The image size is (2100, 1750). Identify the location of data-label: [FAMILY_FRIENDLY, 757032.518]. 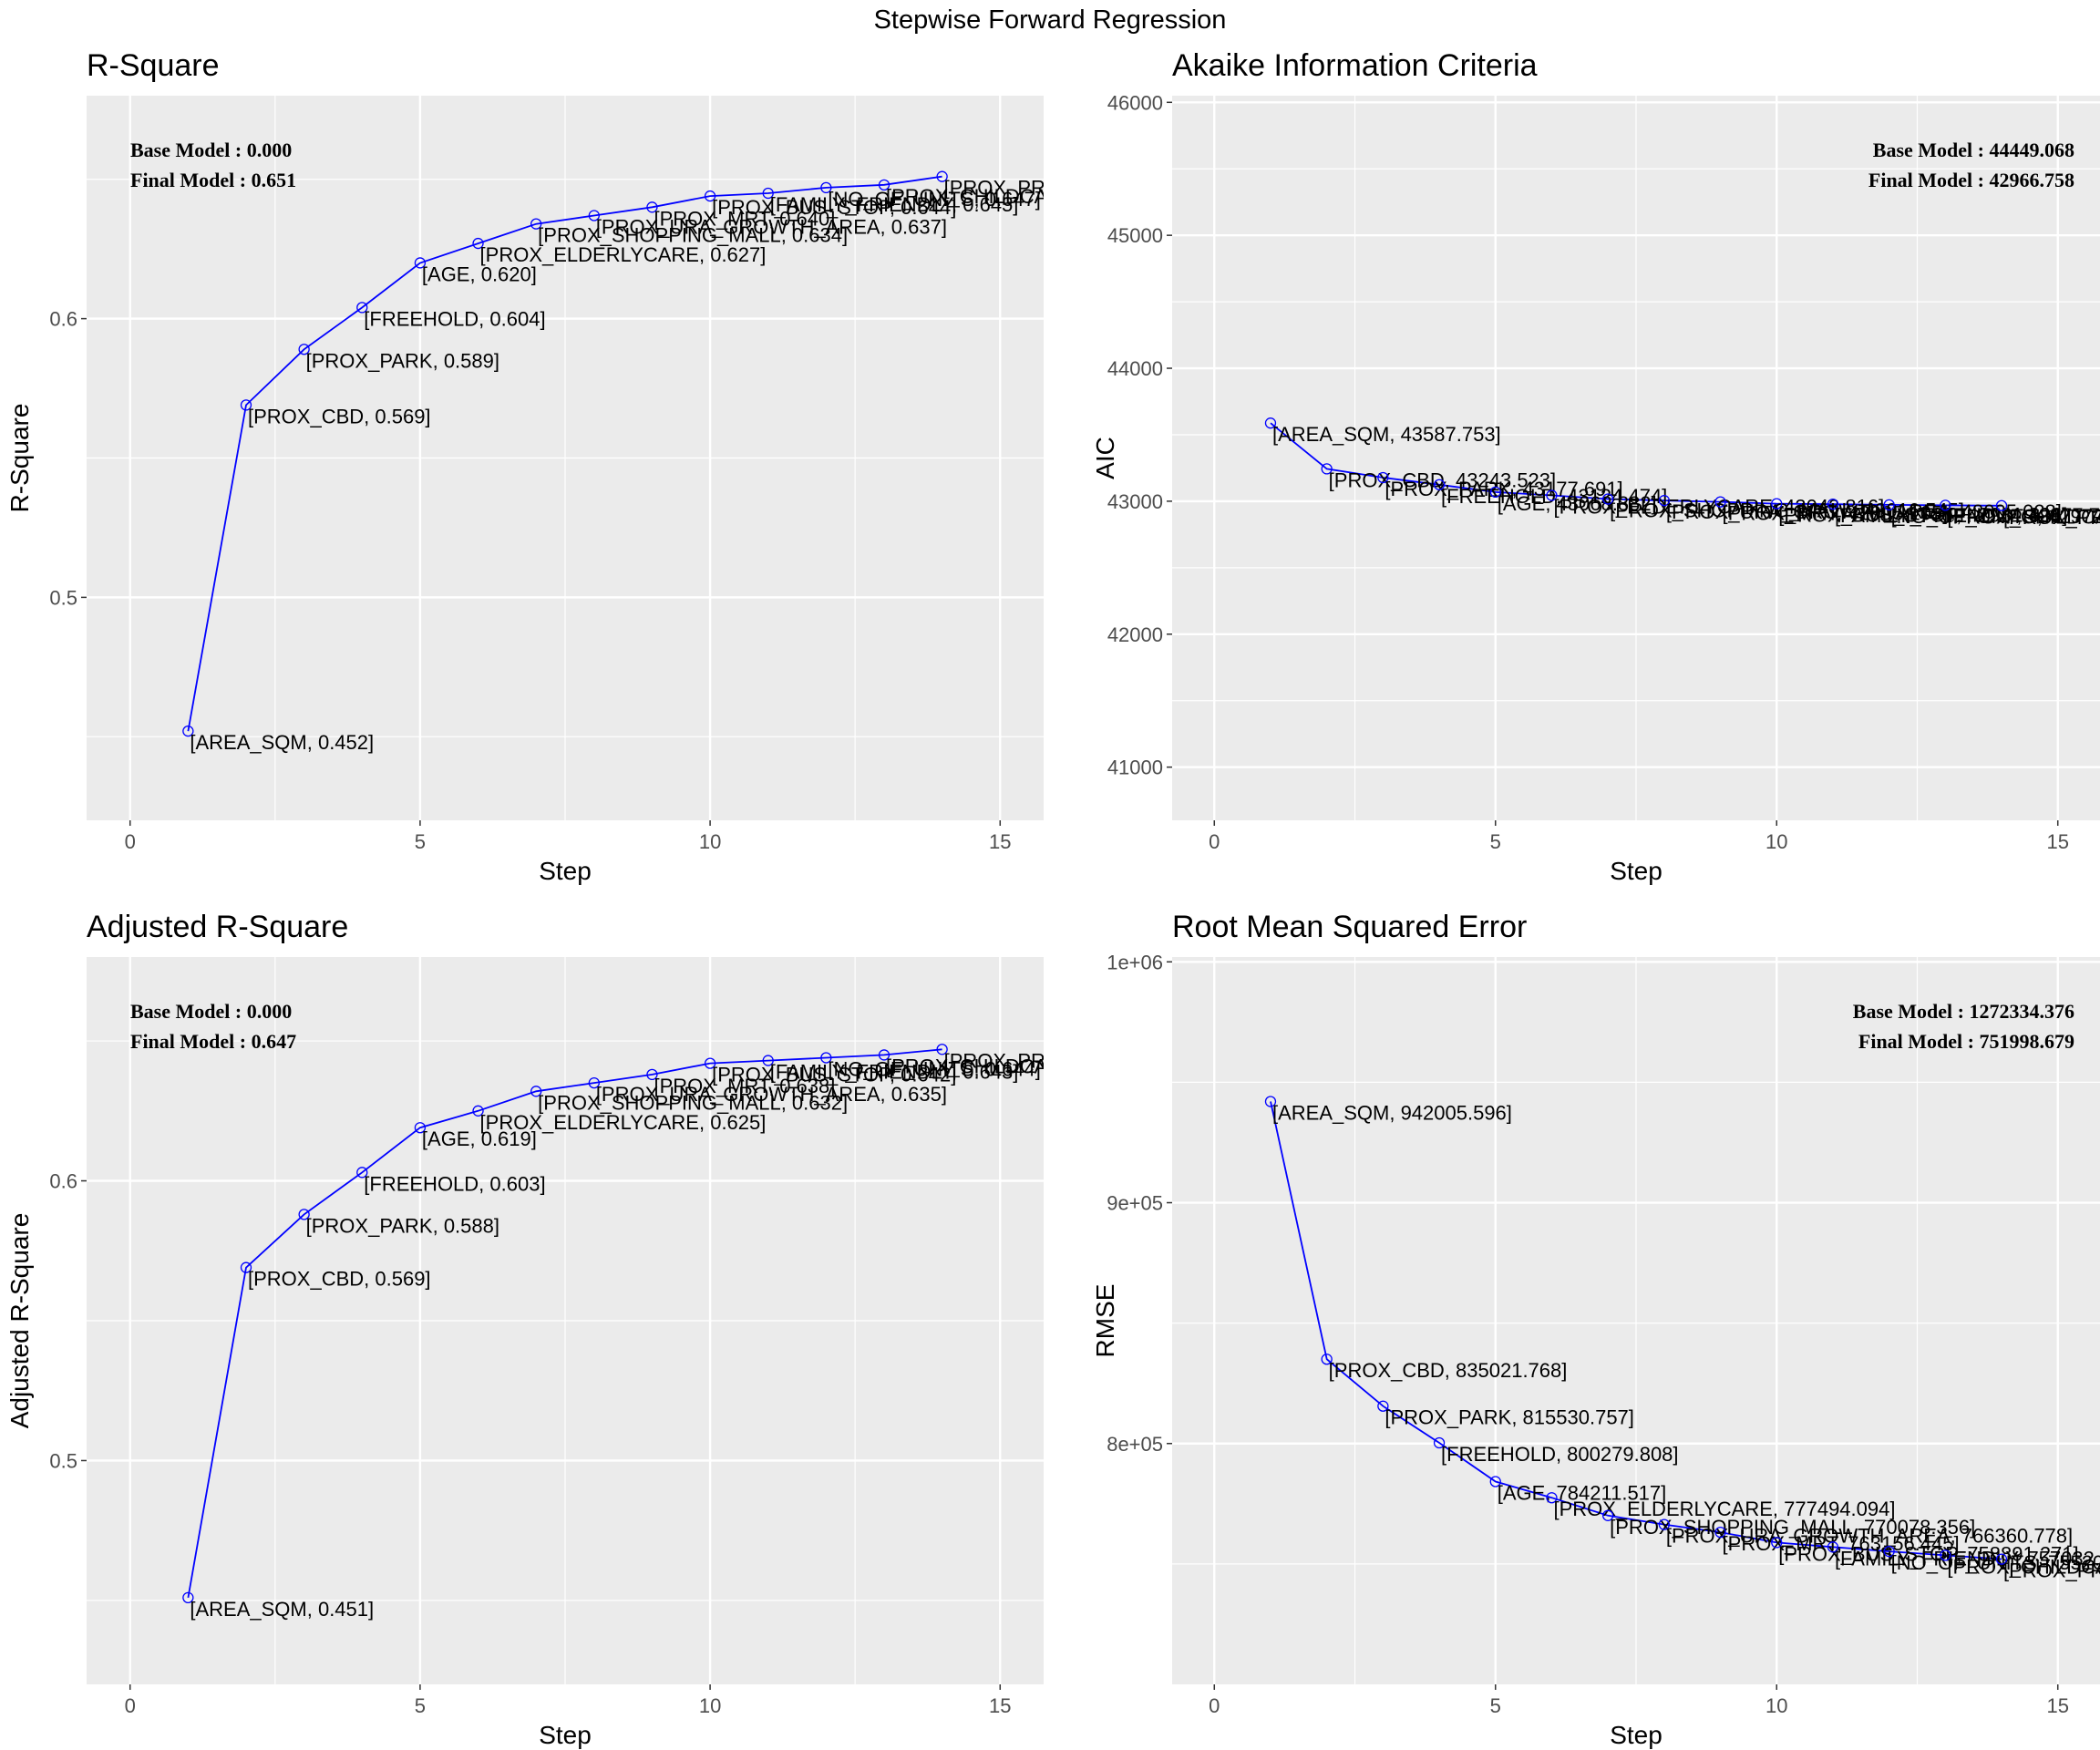
(1967, 1558).